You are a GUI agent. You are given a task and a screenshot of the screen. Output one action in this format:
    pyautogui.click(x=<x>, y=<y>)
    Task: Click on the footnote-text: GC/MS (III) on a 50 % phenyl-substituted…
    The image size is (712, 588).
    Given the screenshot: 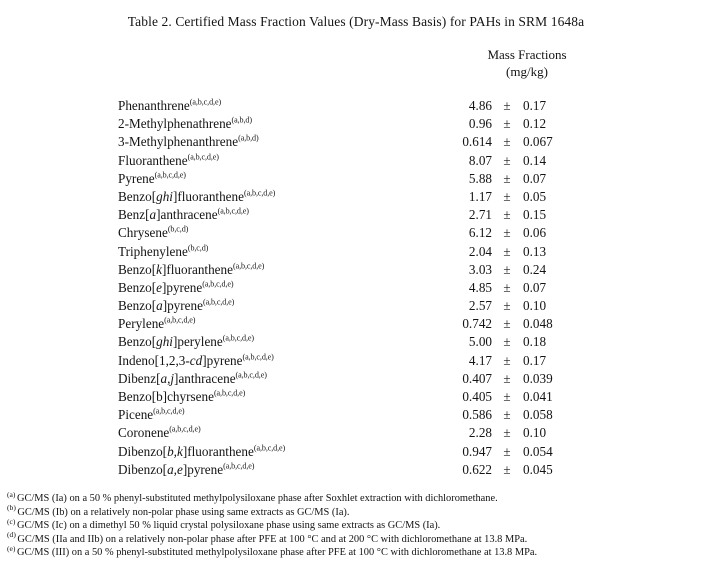 What is the action you would take?
    pyautogui.click(x=277, y=553)
    